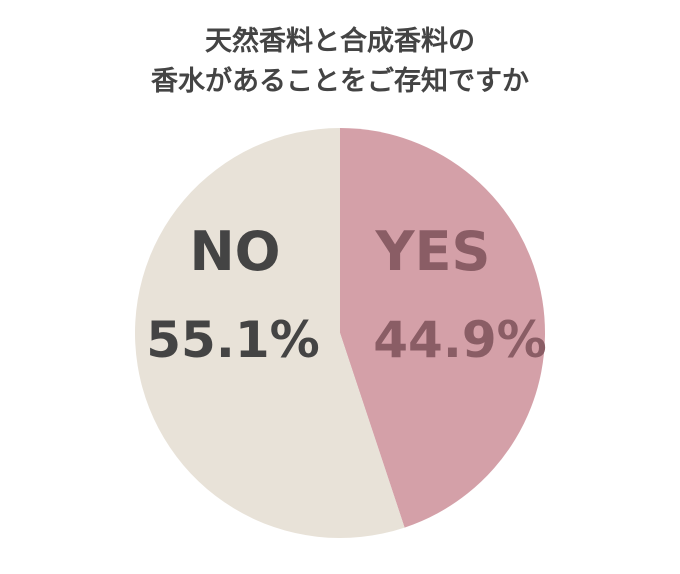  Describe the element at coordinates (232, 340) in the screenshot. I see `value-label: 55.1%` at that location.